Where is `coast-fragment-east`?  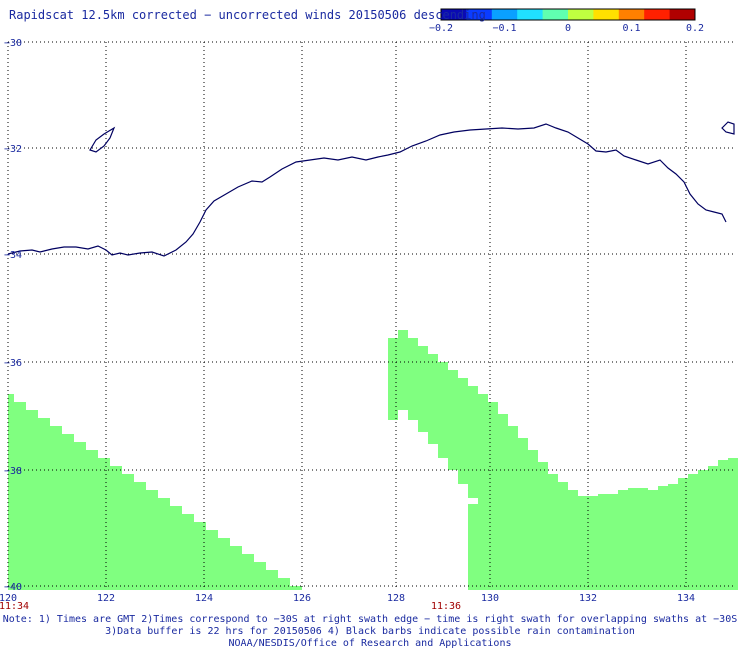 coast-fragment-east is located at coordinates (728, 128).